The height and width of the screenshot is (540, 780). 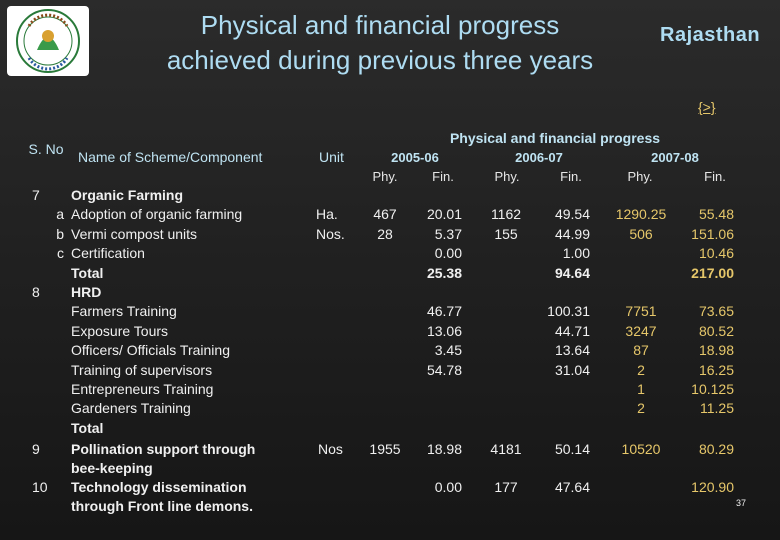 I want to click on table-cell-name: Vermi compost units, so click(x=134, y=233).